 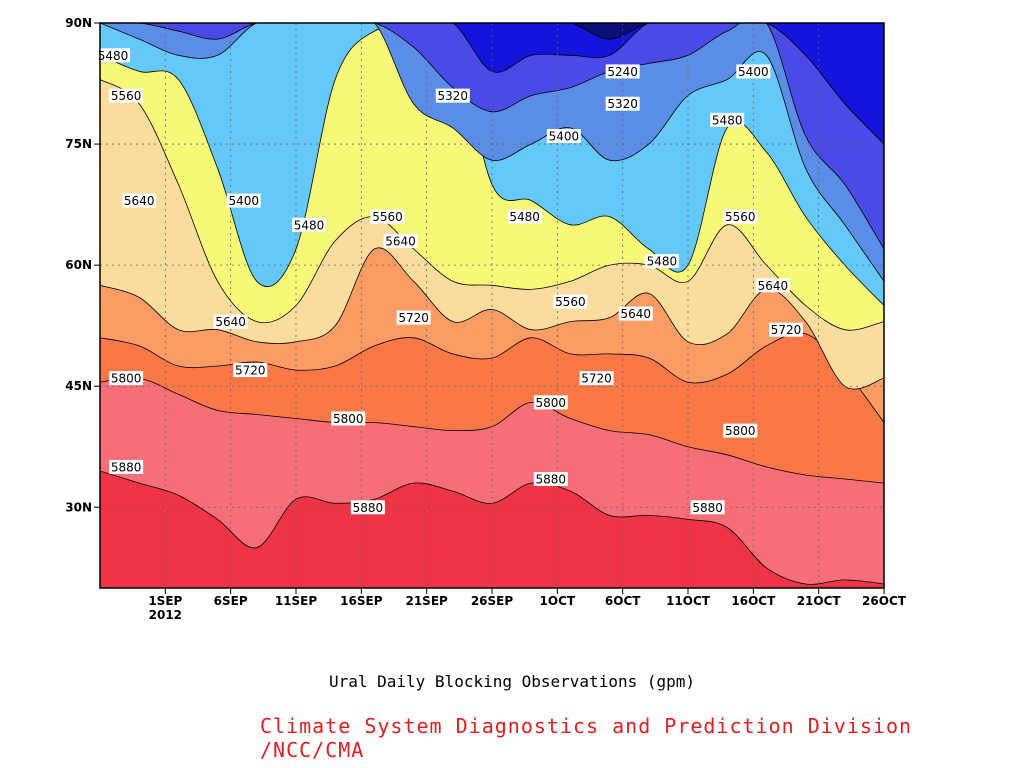 What do you see at coordinates (78, 265) in the screenshot?
I see `y-tick-label: 60N` at bounding box center [78, 265].